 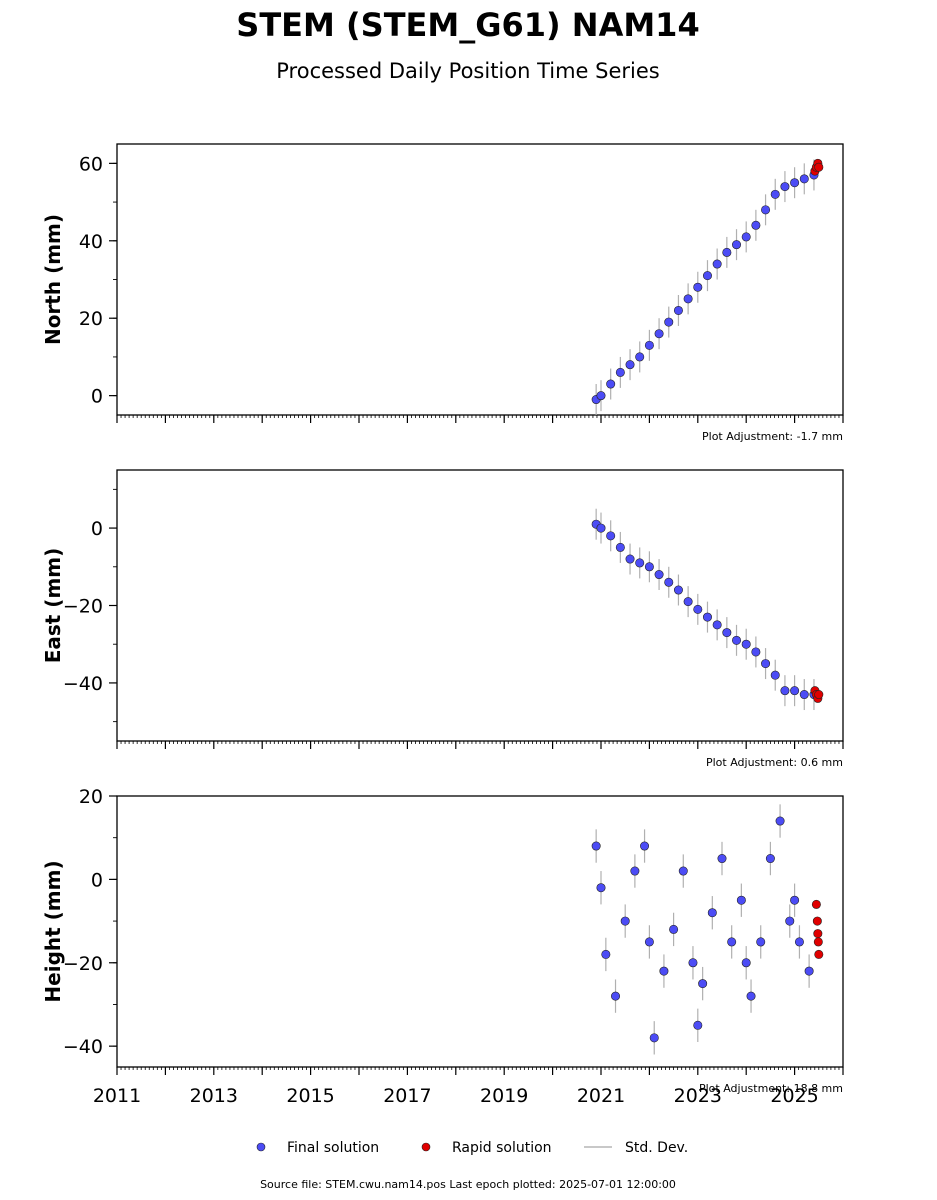 I want to click on y-axis-label: Height (mm), so click(x=53, y=931).